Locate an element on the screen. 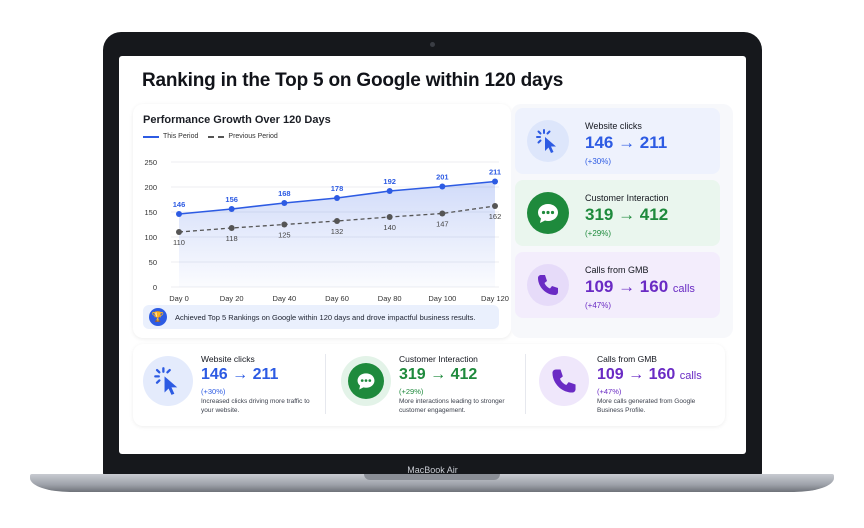 This screenshot has width=864, height=528. legend-previous-period: Previous Period is located at coordinates (243, 136).